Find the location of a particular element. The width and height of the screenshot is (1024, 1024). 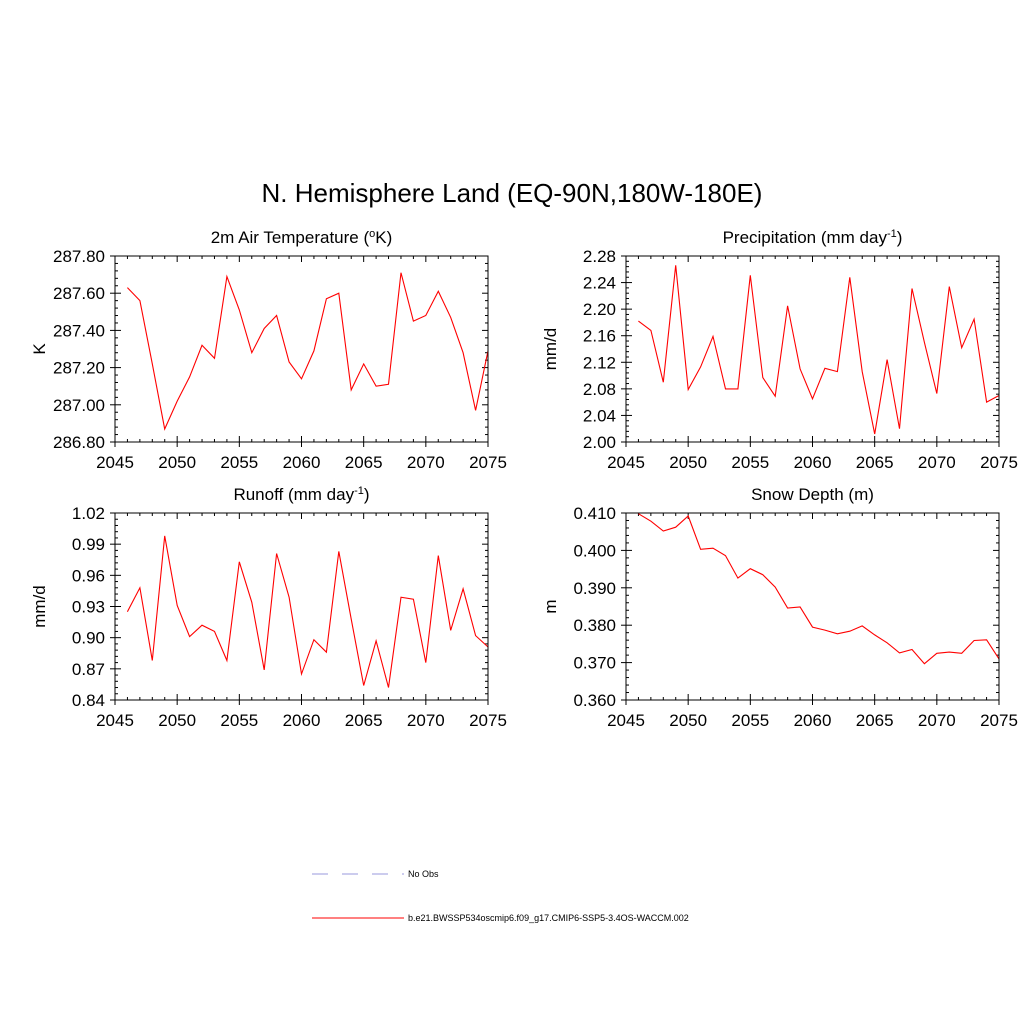

precipitation-ytick-label: 2.28 is located at coordinates (599, 256).